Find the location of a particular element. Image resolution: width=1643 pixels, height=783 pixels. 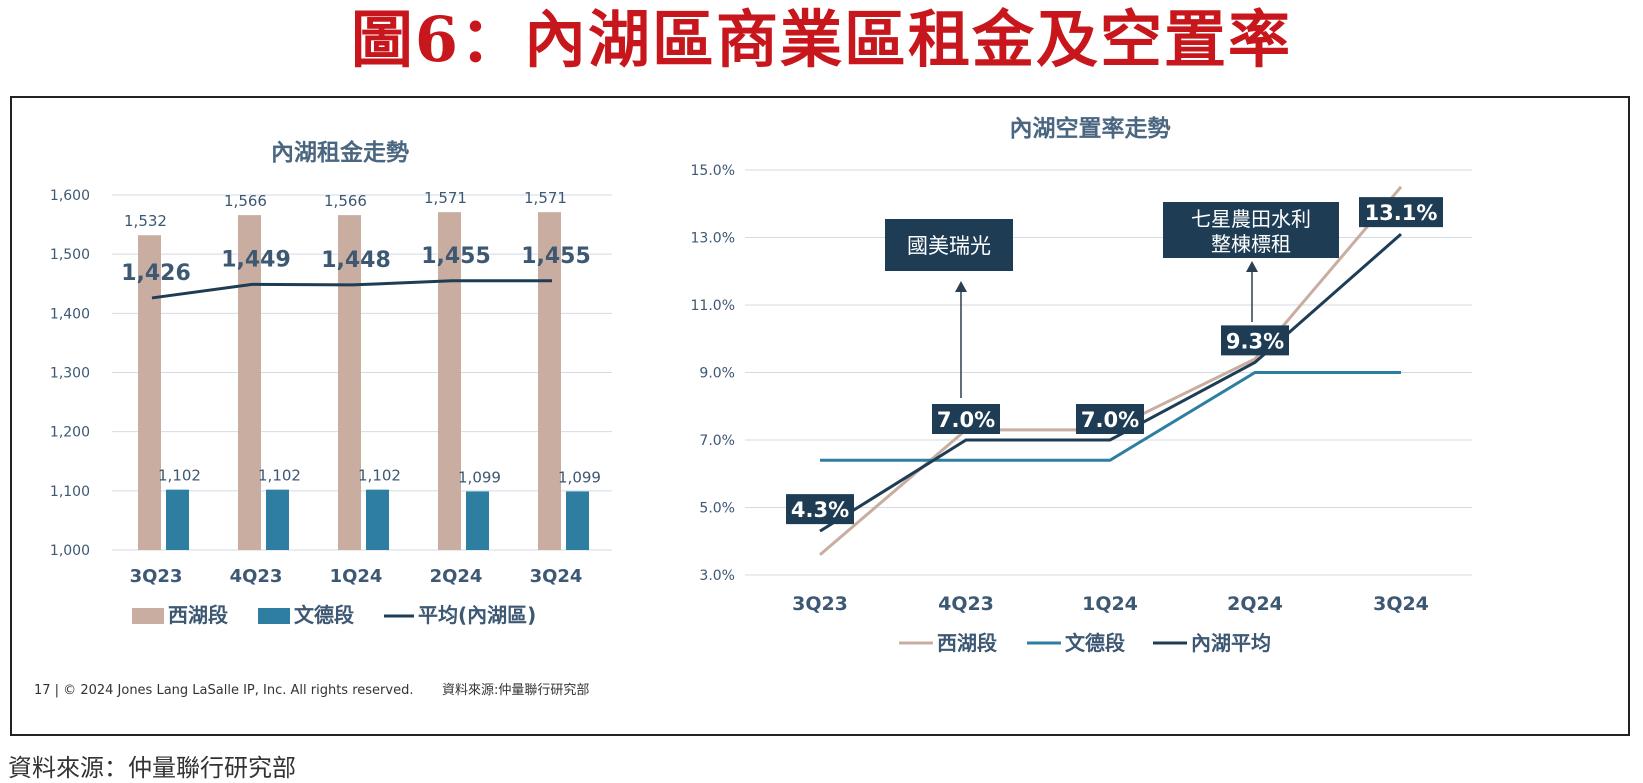

vacancy-x-tick-label: 2Q24 is located at coordinates (1255, 604).